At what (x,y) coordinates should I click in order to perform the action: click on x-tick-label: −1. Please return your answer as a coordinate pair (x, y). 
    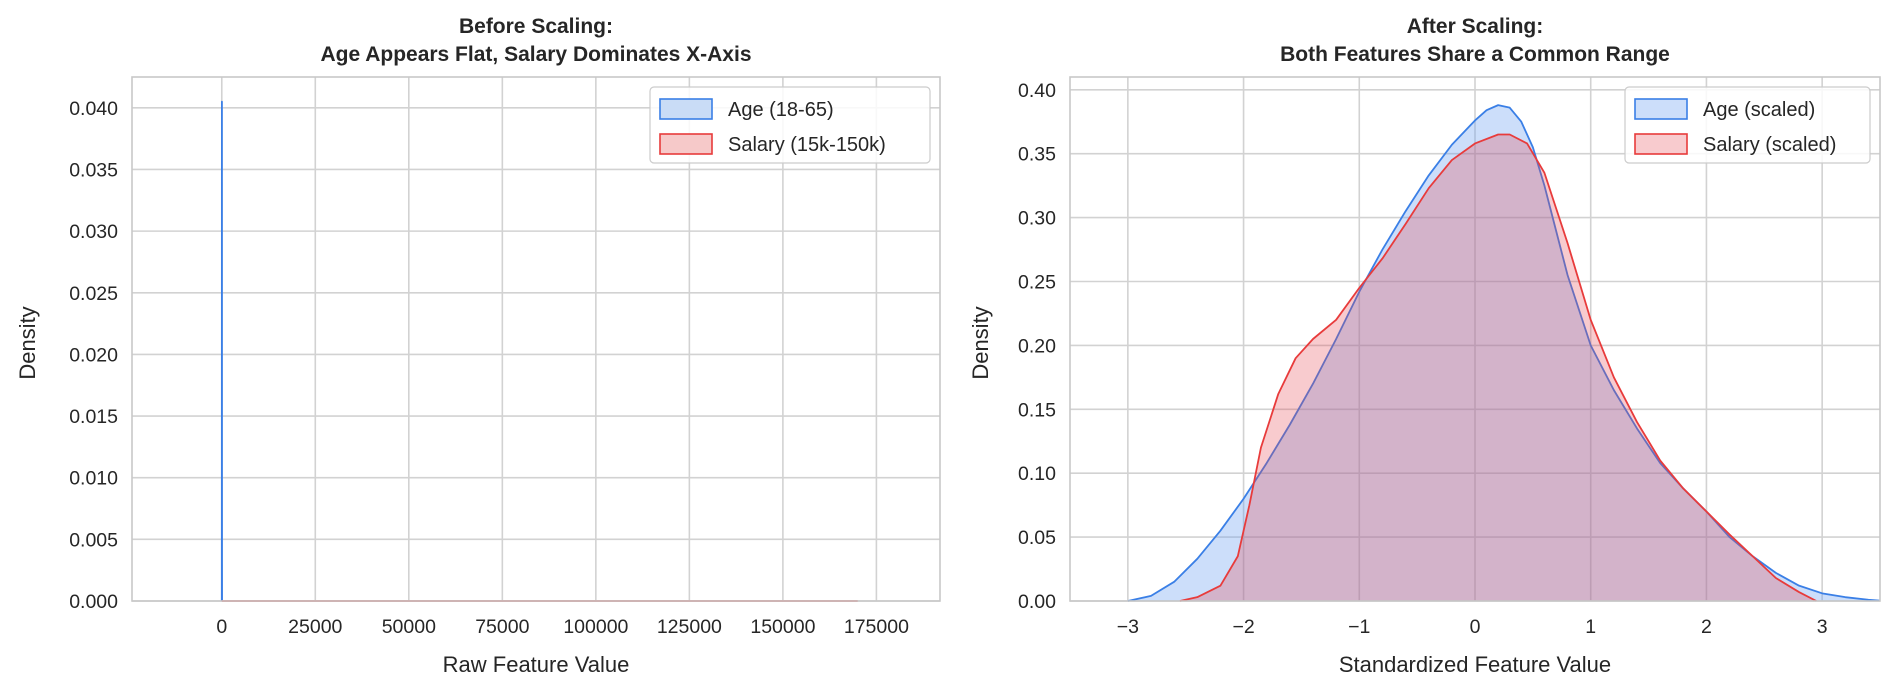
    Looking at the image, I should click on (1359, 627).